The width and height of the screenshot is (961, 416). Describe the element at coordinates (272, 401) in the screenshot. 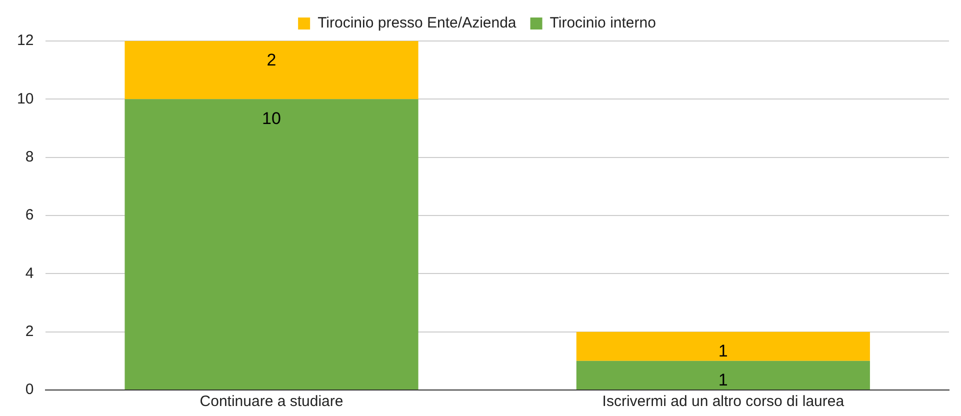

I see `x-tick-label: Continuare a studiare` at that location.